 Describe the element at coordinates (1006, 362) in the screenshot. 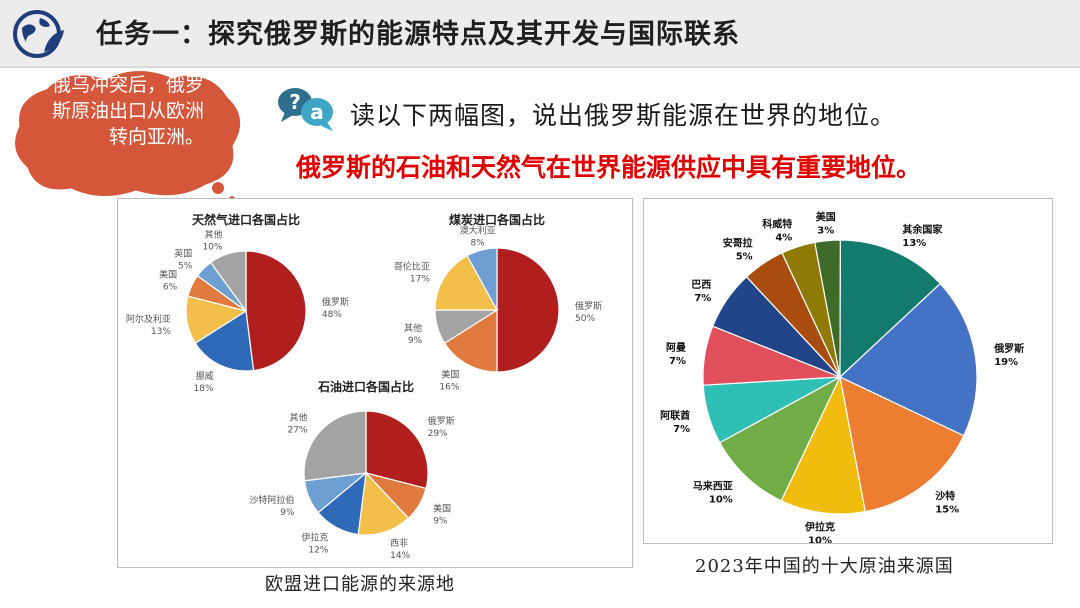

I see `slice-value-label: 19%` at that location.